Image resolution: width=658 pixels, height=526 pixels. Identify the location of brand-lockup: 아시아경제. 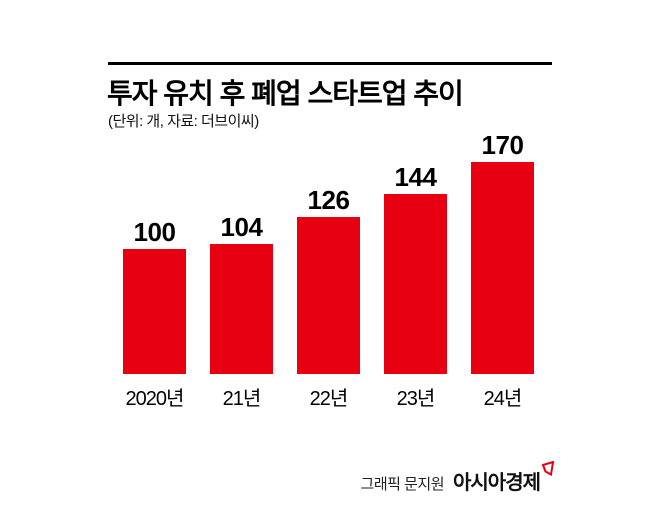
(503, 478).